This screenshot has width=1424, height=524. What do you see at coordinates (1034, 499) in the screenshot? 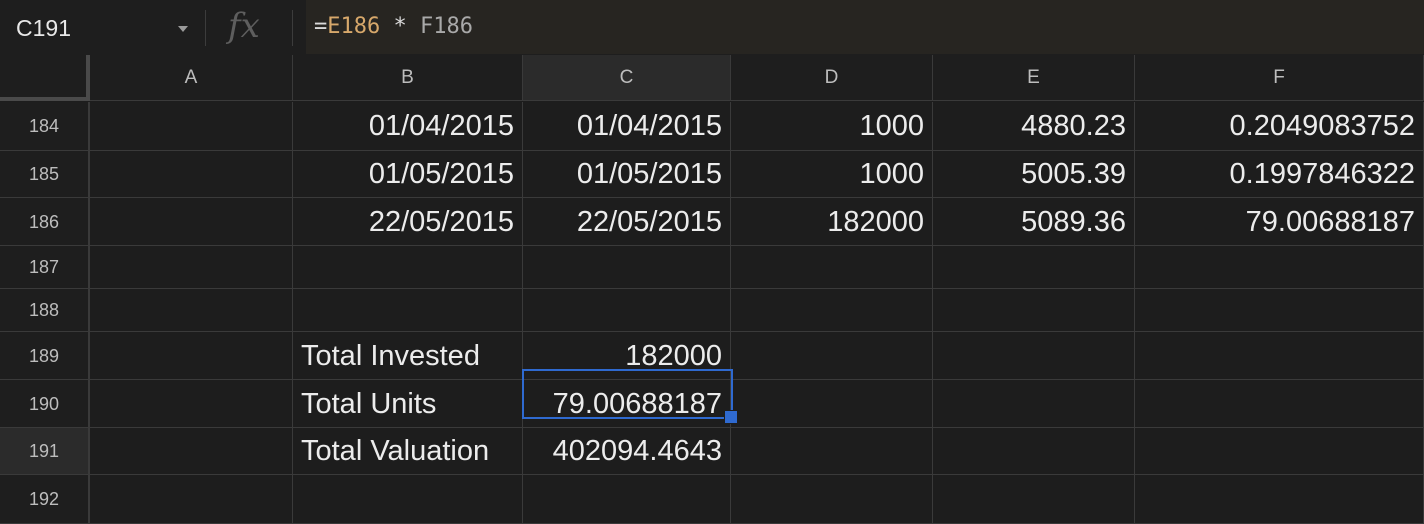
I see `cell-e192` at bounding box center [1034, 499].